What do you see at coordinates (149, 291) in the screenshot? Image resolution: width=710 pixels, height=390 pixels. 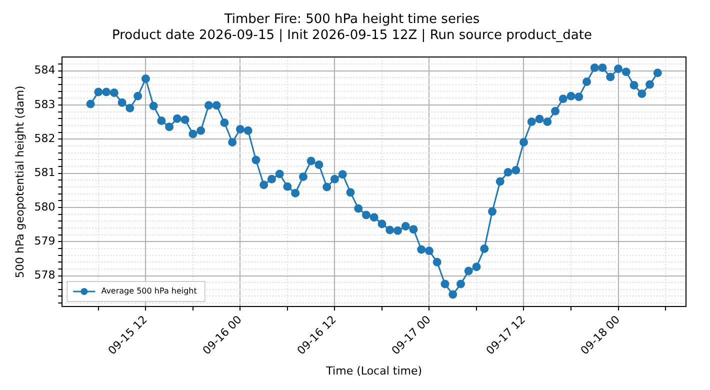 I see `legend-label: Average 500 hPa height` at bounding box center [149, 291].